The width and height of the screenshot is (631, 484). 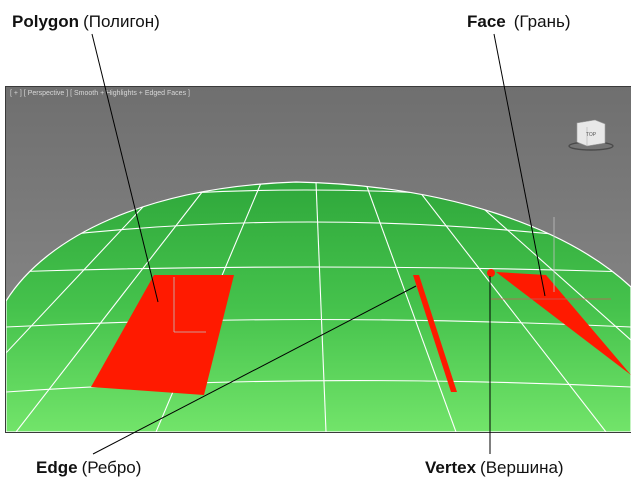 I want to click on edge-label-en: Edge, so click(x=57, y=467).